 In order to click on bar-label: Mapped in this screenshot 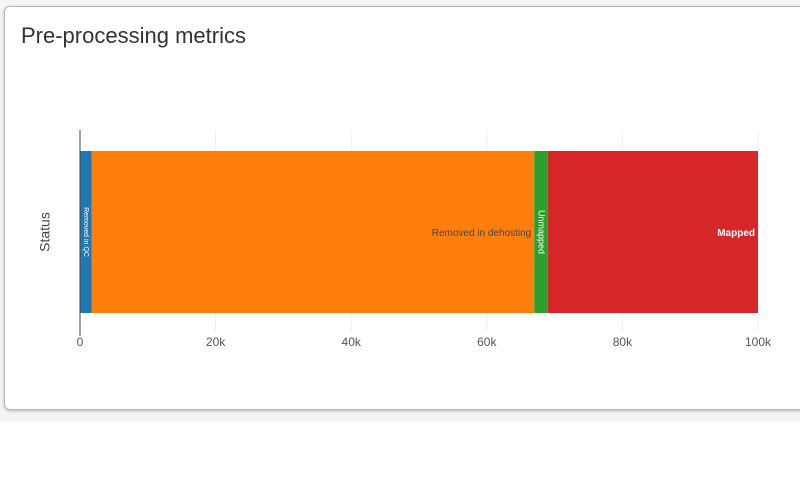, I will do `click(736, 233)`.